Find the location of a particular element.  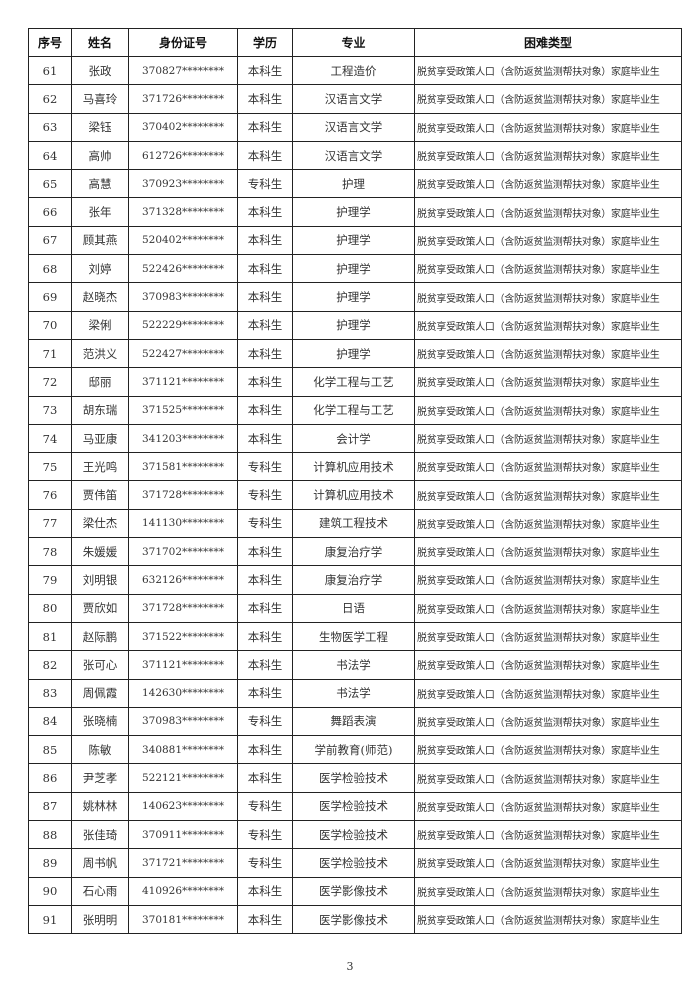

cell-major: 计算机应用技术 is located at coordinates (353, 467).